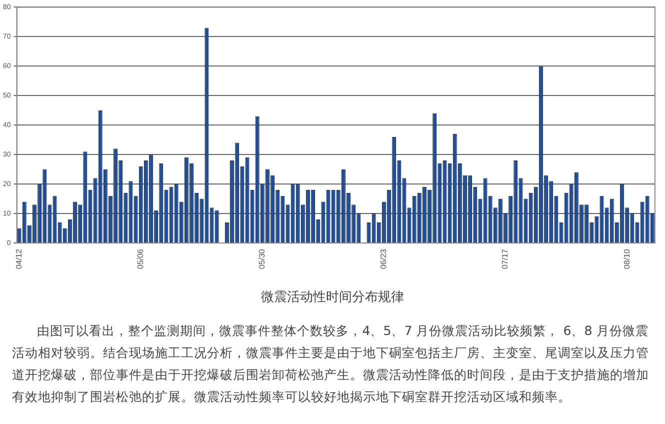 The height and width of the screenshot is (424, 665). I want to click on x-tick-label: 06/23, so click(383, 259).